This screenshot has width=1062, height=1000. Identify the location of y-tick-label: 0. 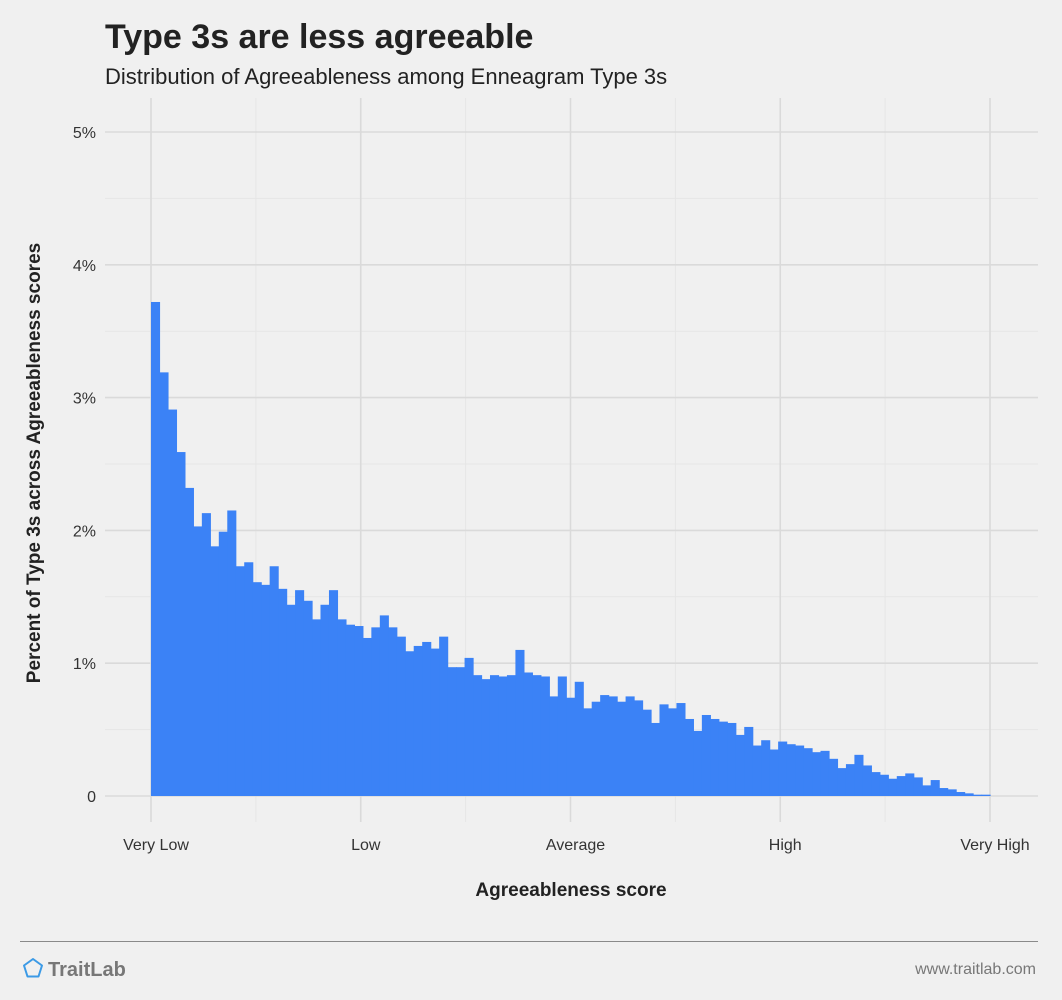
(91, 797).